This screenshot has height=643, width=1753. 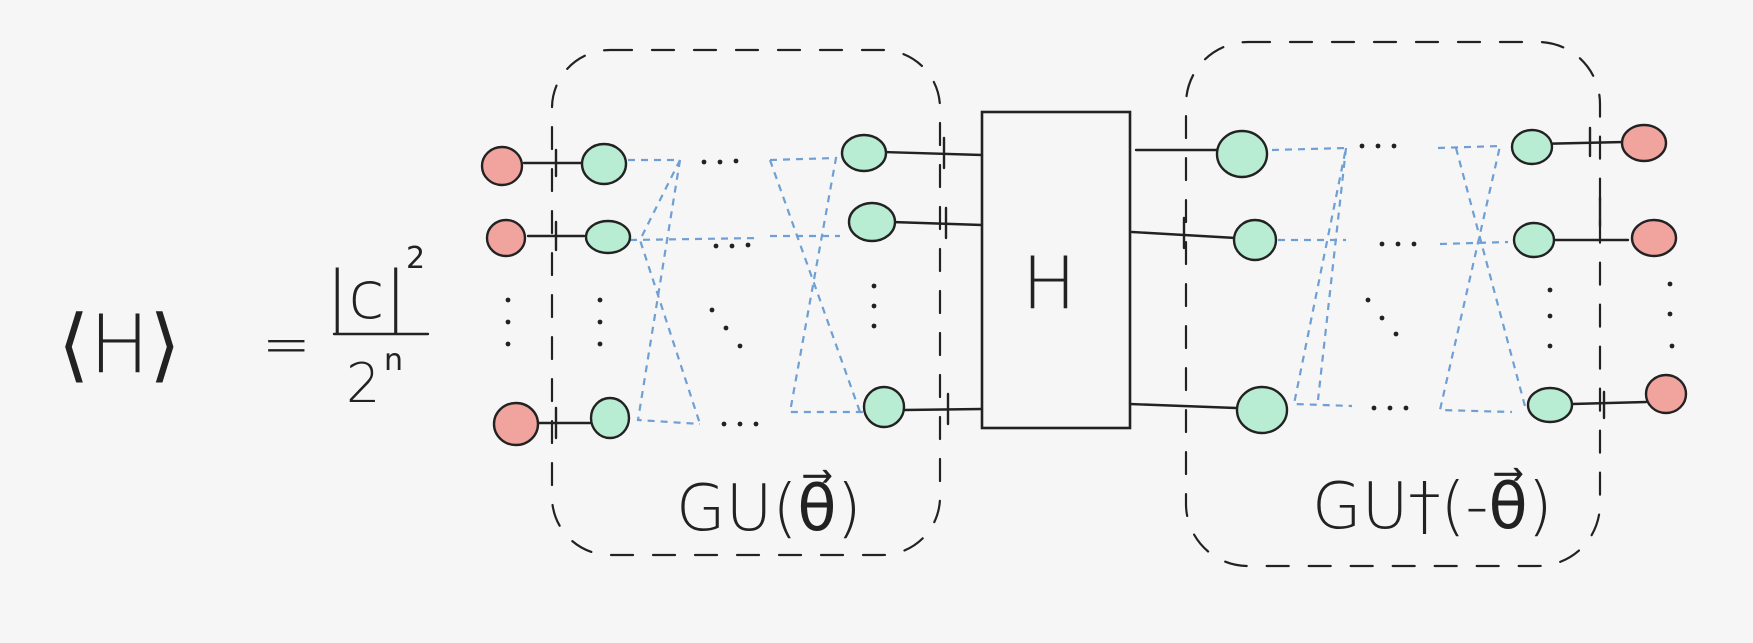 What do you see at coordinates (1654, 269) in the screenshot?
I see `right-output-nodes` at bounding box center [1654, 269].